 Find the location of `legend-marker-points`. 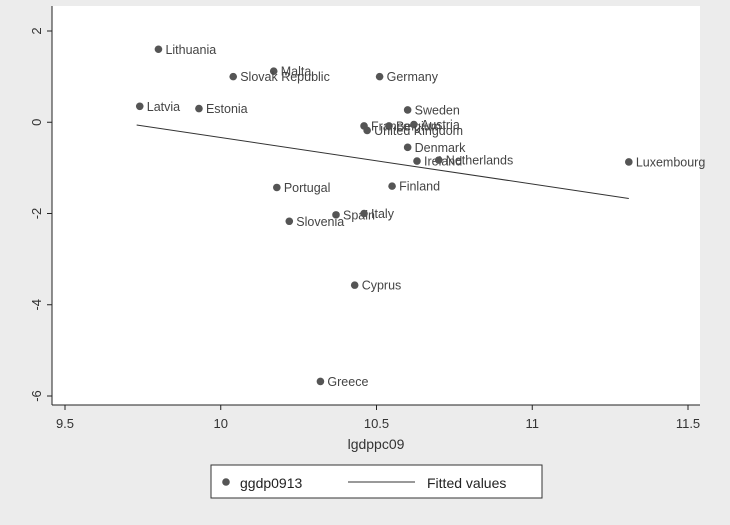

legend-marker-points is located at coordinates (226, 482).